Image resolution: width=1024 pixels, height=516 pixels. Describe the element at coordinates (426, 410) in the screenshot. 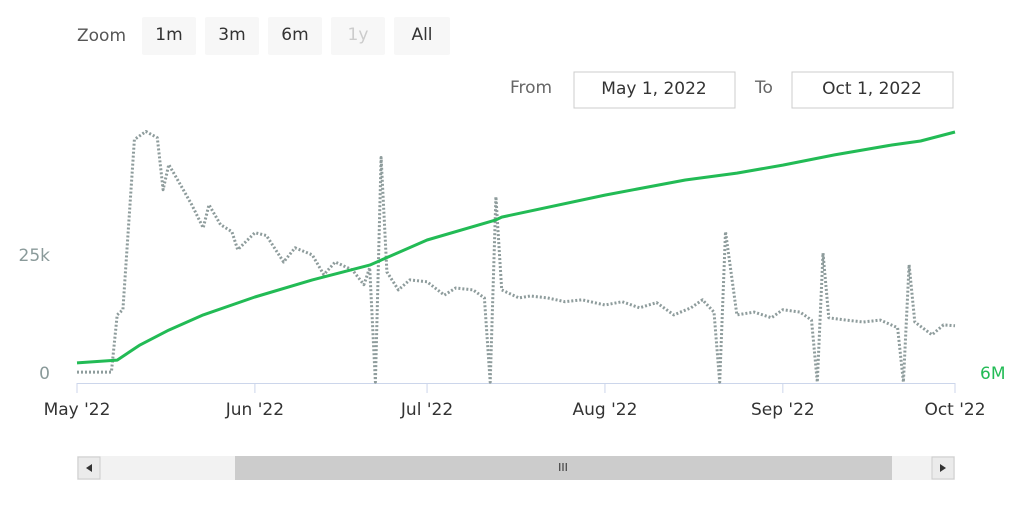

I see `x-tick-label: Jul '22` at that location.